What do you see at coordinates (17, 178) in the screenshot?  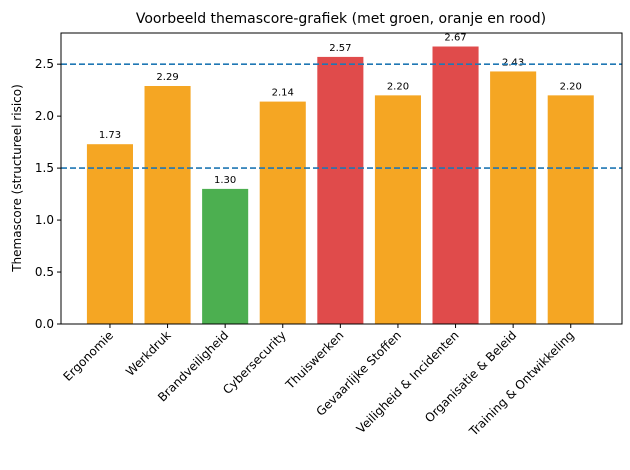 I see `y-axis-label: Themascore (structureel risico)` at bounding box center [17, 178].